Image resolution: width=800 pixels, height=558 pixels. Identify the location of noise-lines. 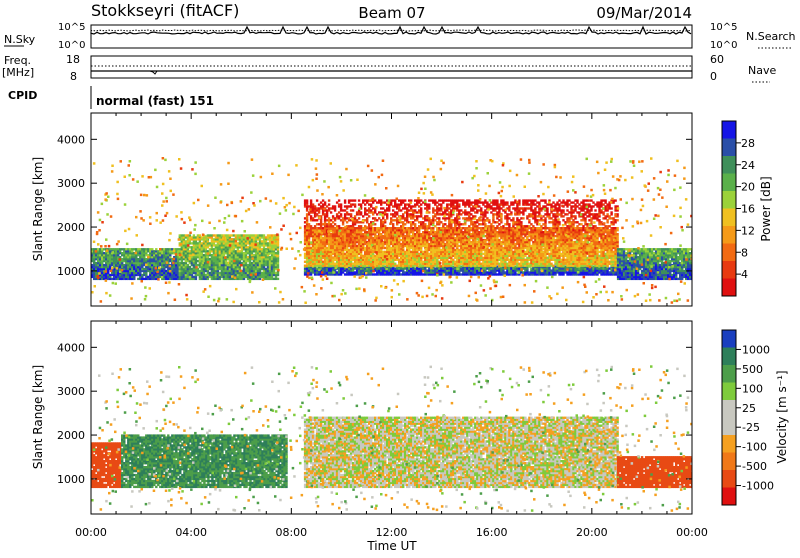
(391, 30).